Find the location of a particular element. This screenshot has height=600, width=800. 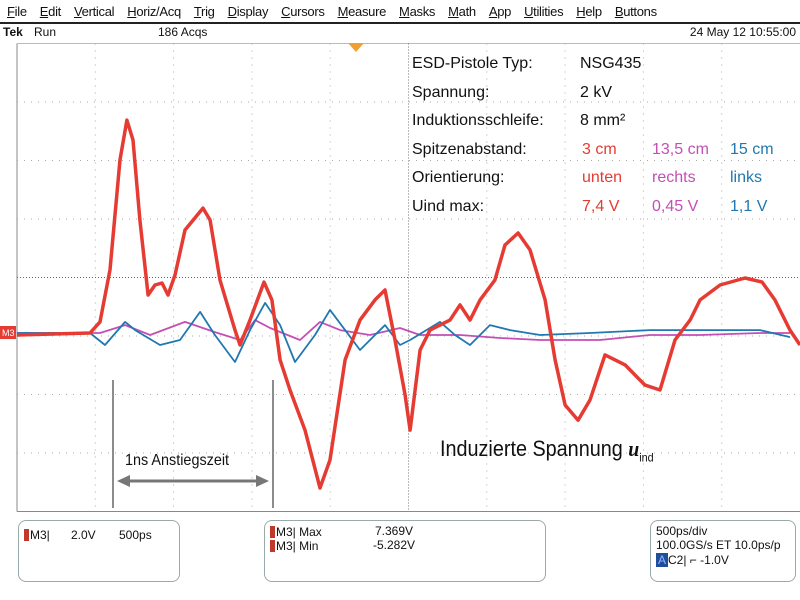

legend-value: links is located at coordinates (746, 177).